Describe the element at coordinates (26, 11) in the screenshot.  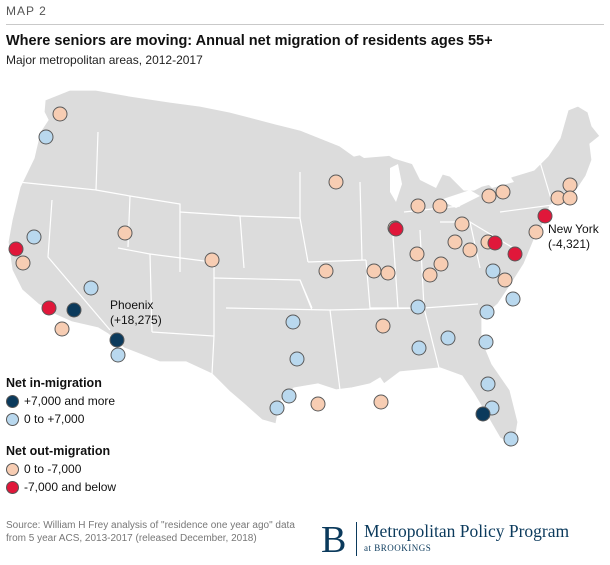
I see `map-number-tag: MAP 2` at that location.